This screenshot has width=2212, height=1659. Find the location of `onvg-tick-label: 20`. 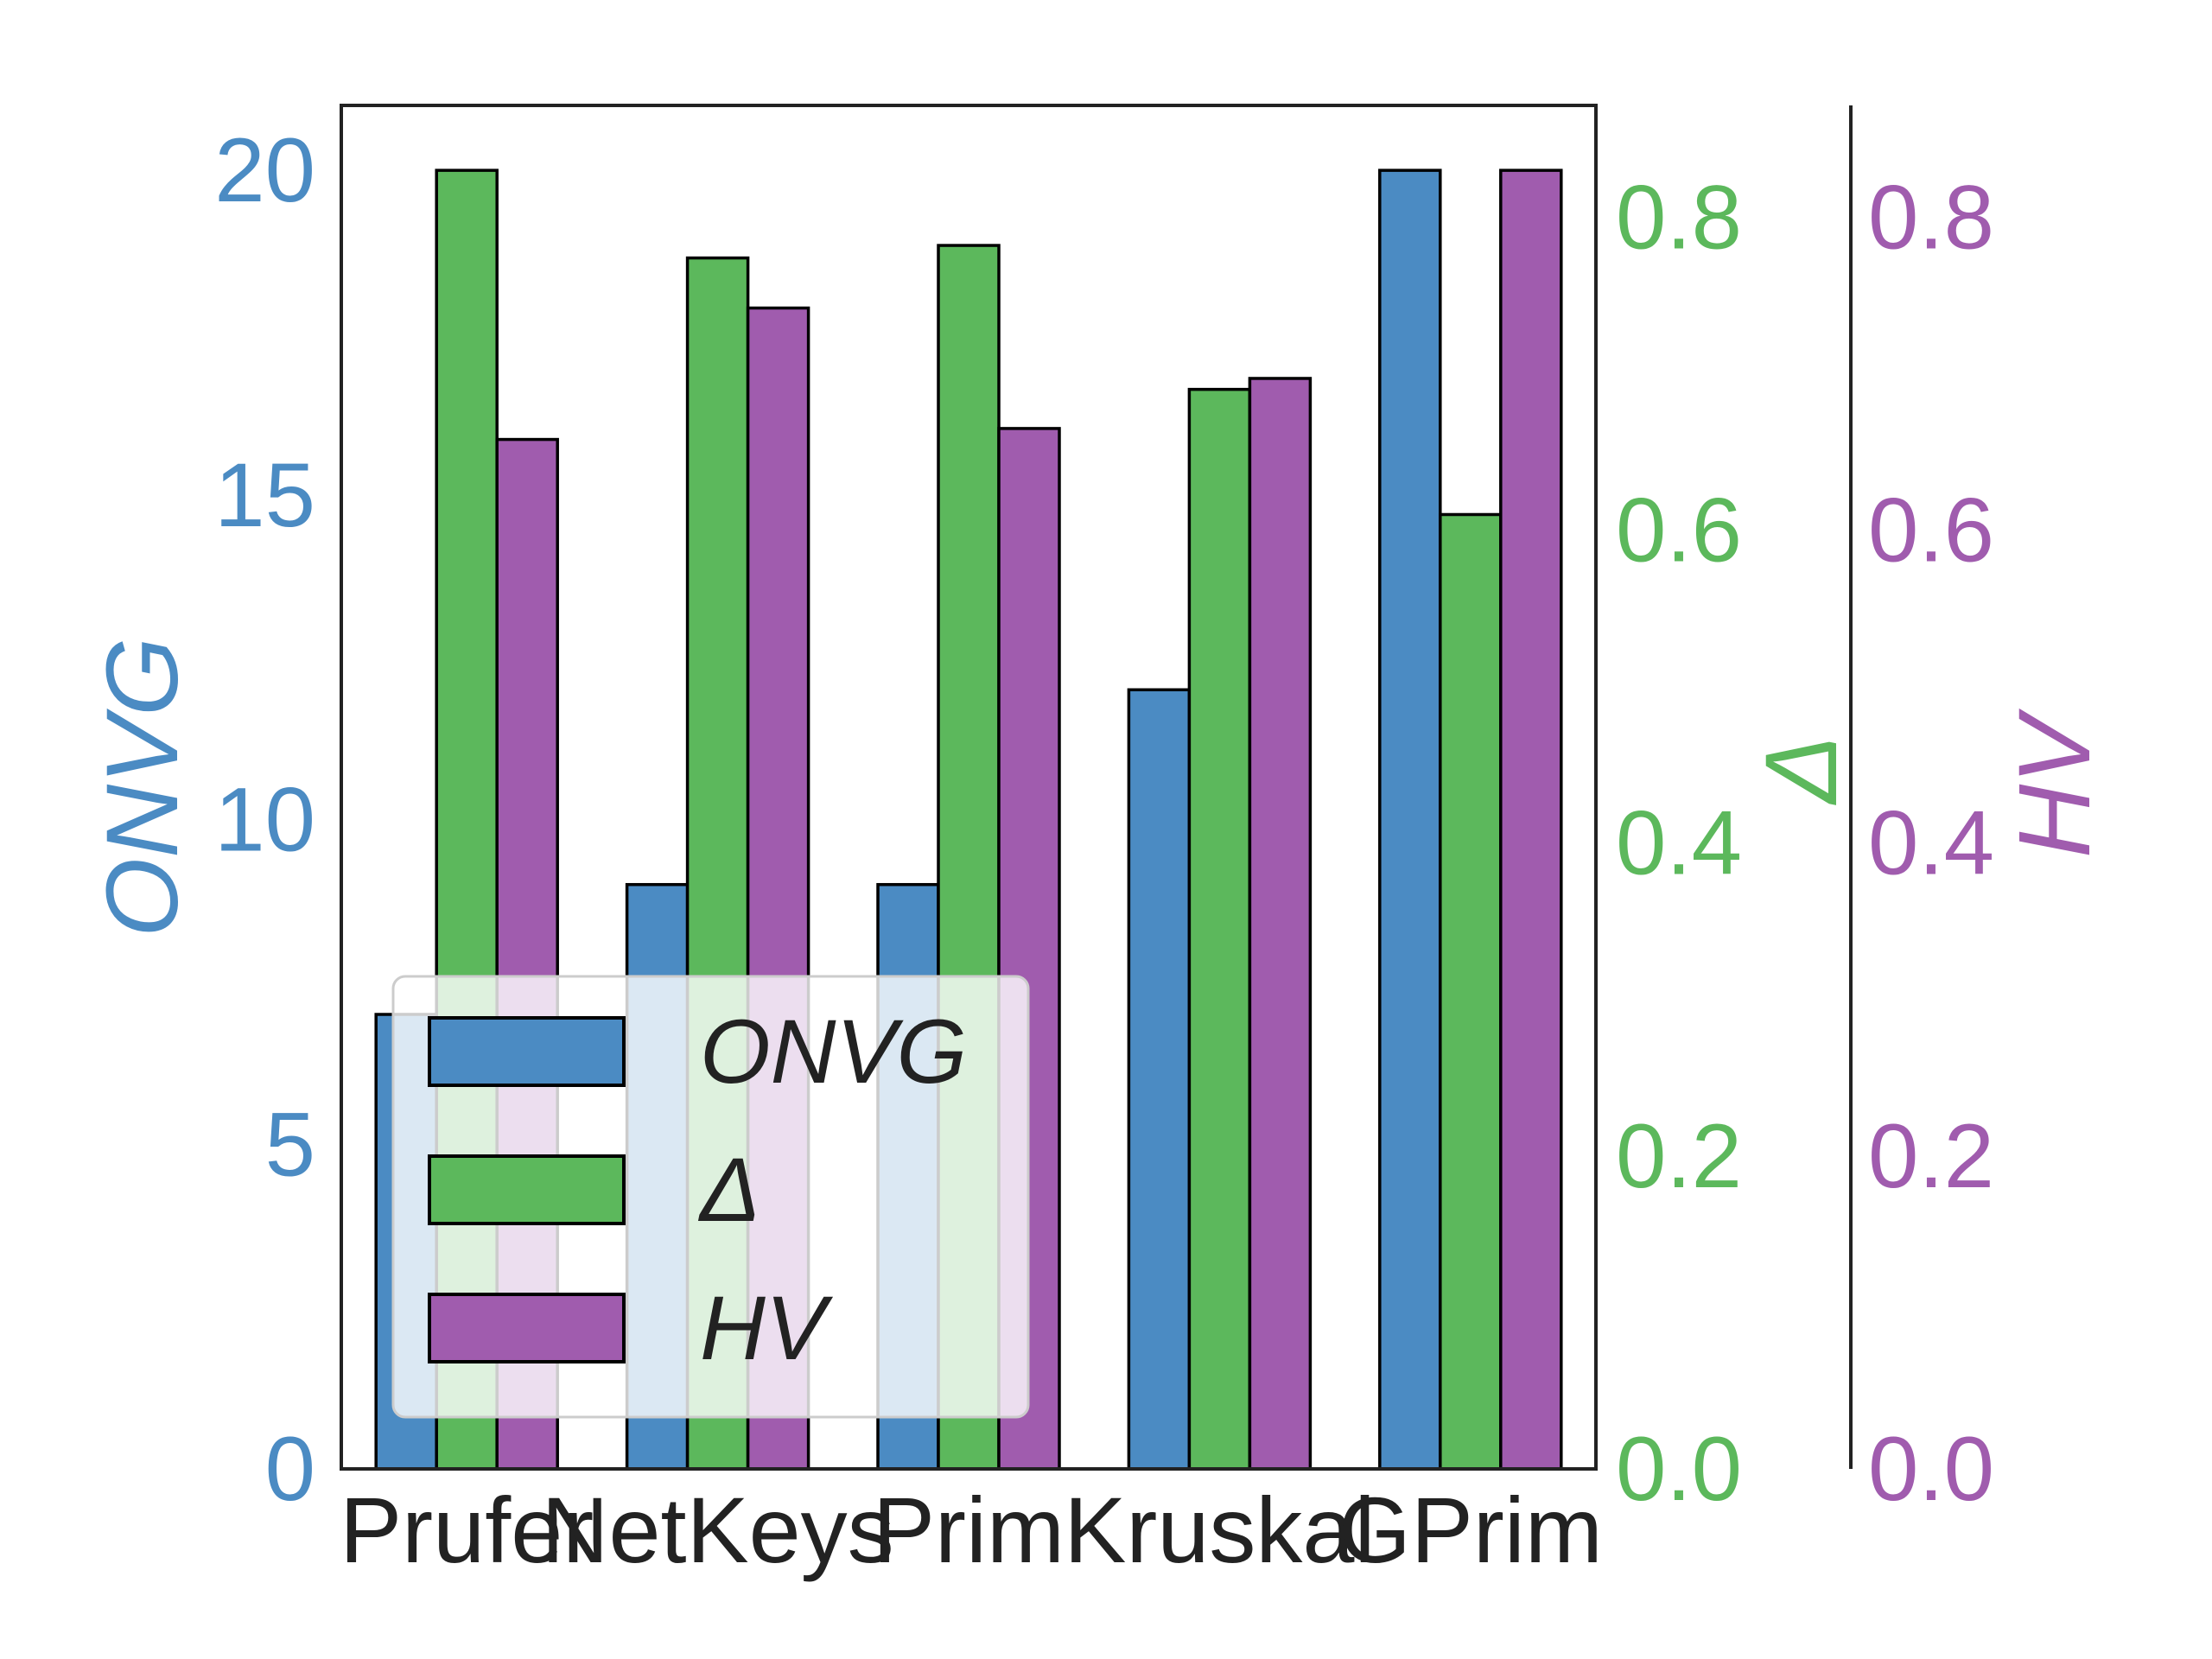

onvg-tick-label: 20 is located at coordinates (264, 170).